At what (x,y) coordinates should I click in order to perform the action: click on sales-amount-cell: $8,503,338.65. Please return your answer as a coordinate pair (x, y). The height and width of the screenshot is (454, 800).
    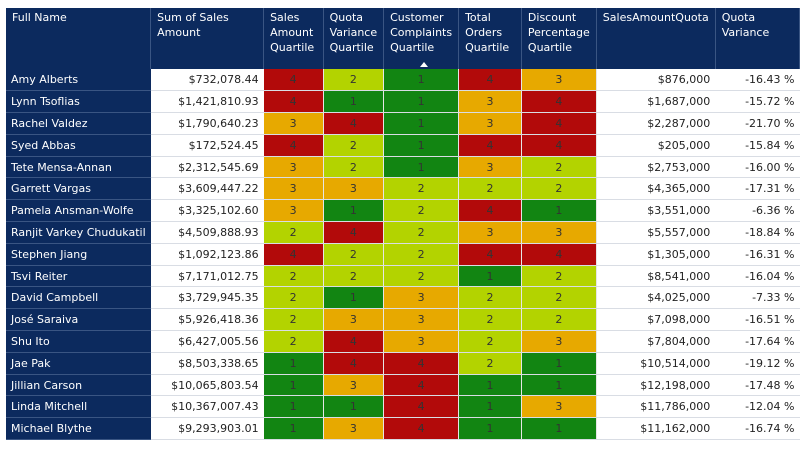
    Looking at the image, I should click on (207, 363).